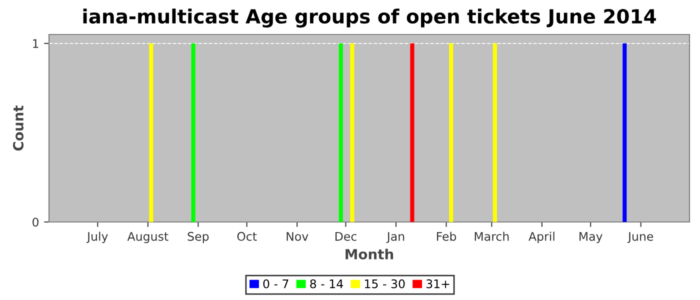  I want to click on x-tick-label: May, so click(591, 238).